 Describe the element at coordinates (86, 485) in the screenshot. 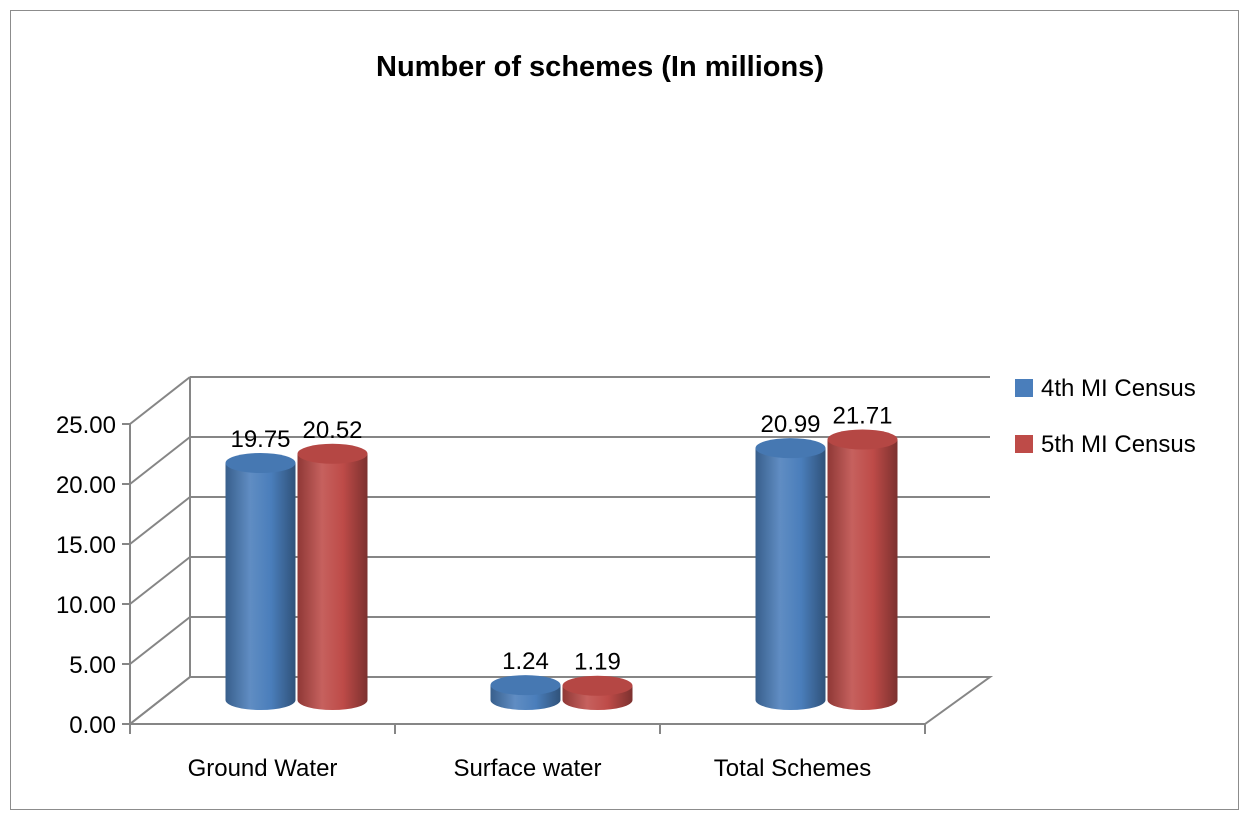

I see `y-tick-label: 20.00` at that location.